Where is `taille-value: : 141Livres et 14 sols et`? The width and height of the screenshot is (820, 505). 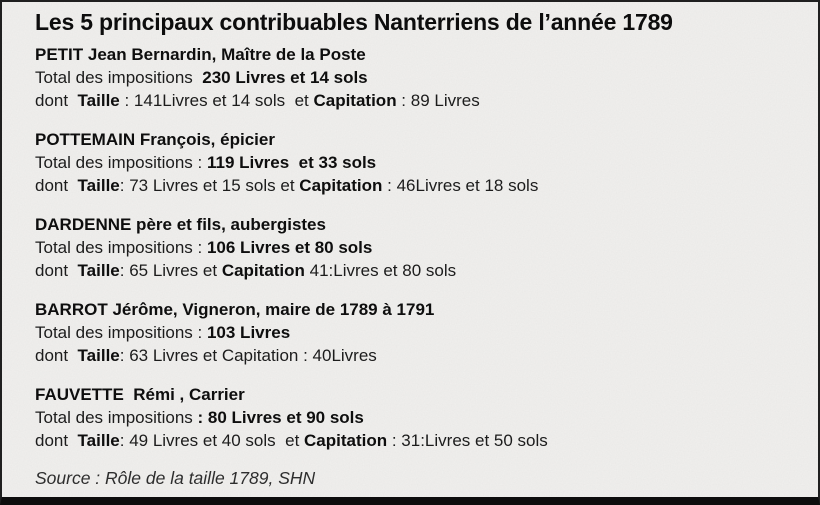 taille-value: : 141Livres et 14 sols et is located at coordinates (216, 100).